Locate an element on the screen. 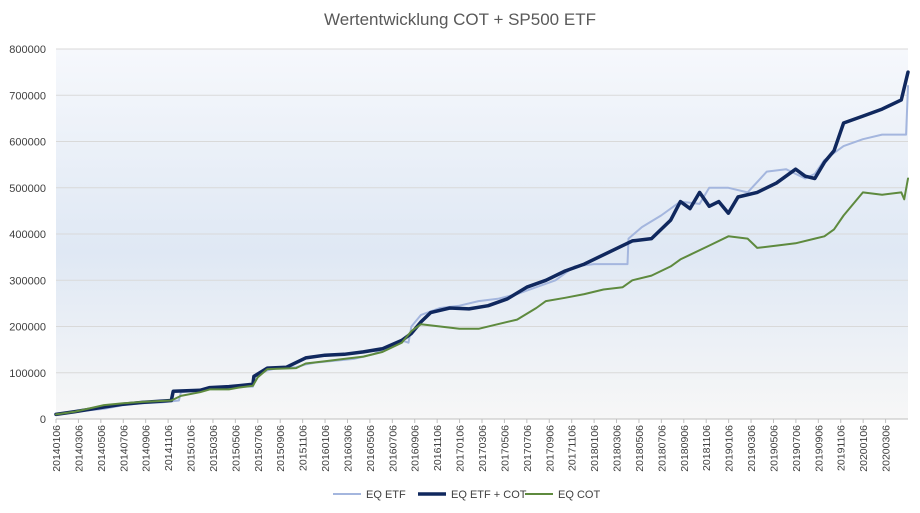  legend-label-3: EQ COT is located at coordinates (579, 495).